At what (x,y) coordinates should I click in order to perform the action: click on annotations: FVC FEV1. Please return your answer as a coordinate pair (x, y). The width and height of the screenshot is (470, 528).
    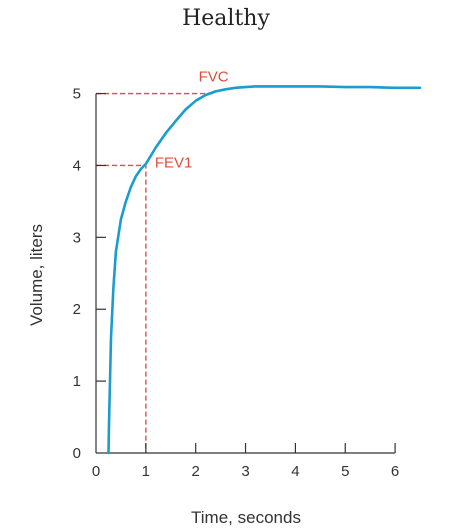
    Looking at the image, I should click on (192, 120).